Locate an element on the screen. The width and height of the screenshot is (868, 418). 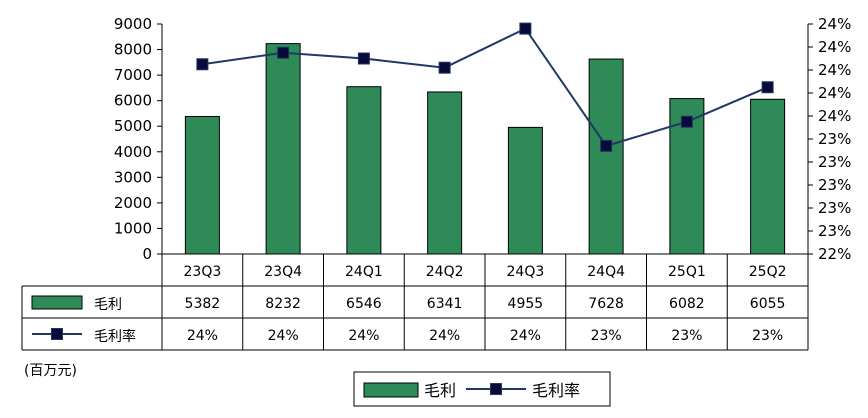
category-label-25Q1: 25Q1 is located at coordinates (687, 272).